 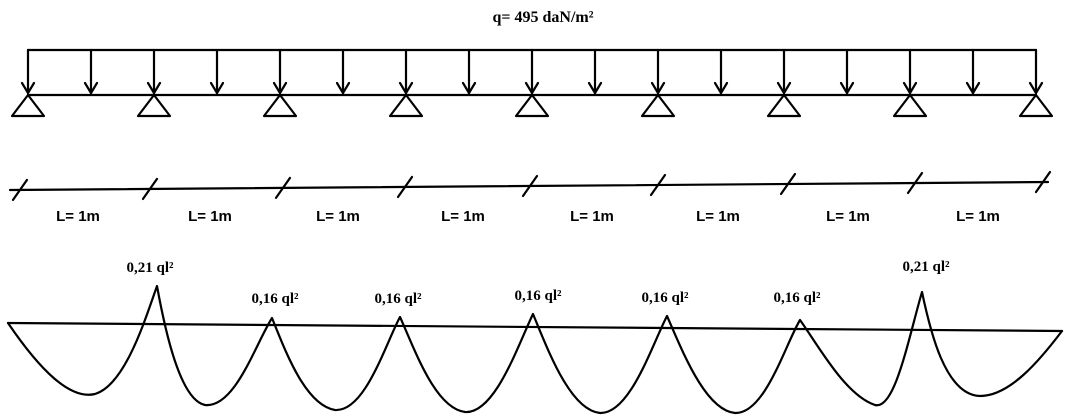 I want to click on supports, so click(x=532, y=105).